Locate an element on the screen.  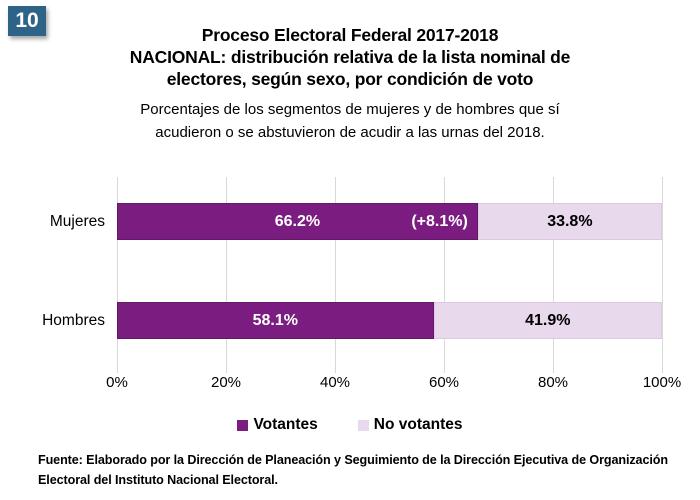
bar-hombres-novotantes-segment: 41.9% is located at coordinates (547, 320).